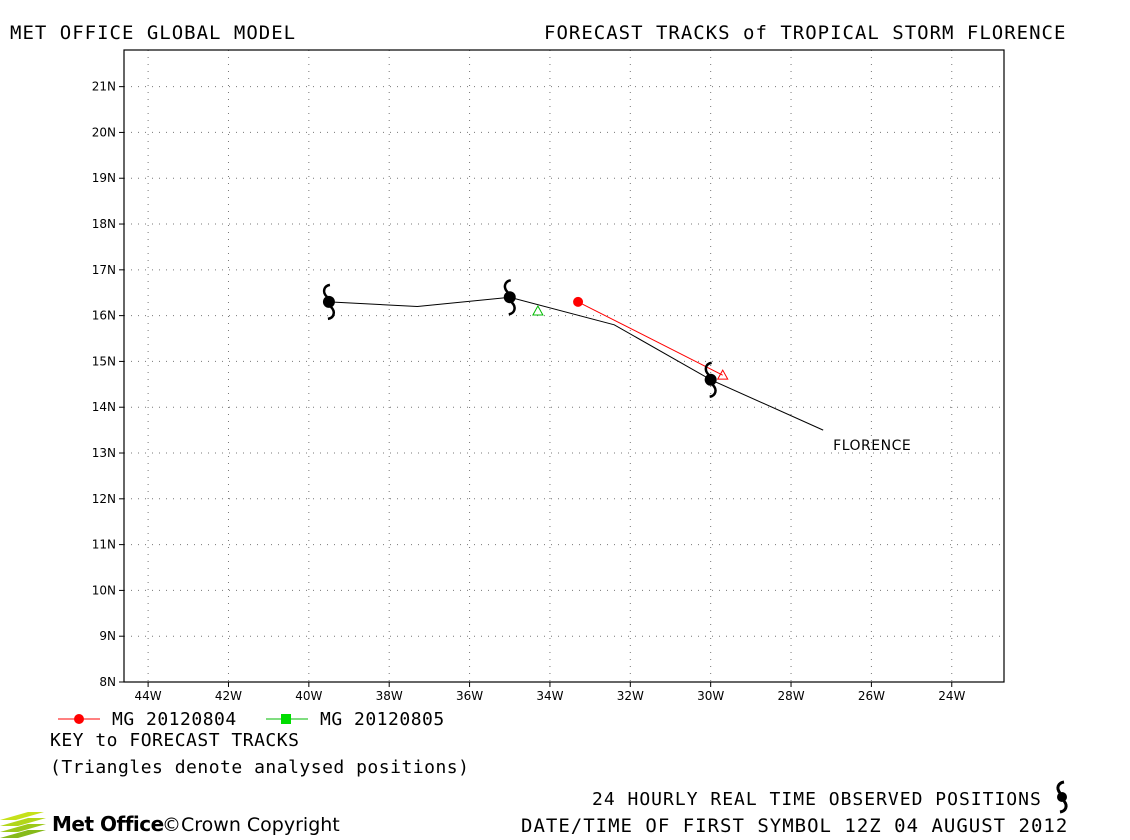 The image size is (1130, 840). Describe the element at coordinates (469, 696) in the screenshot. I see `lon-tick-label: 36W` at that location.